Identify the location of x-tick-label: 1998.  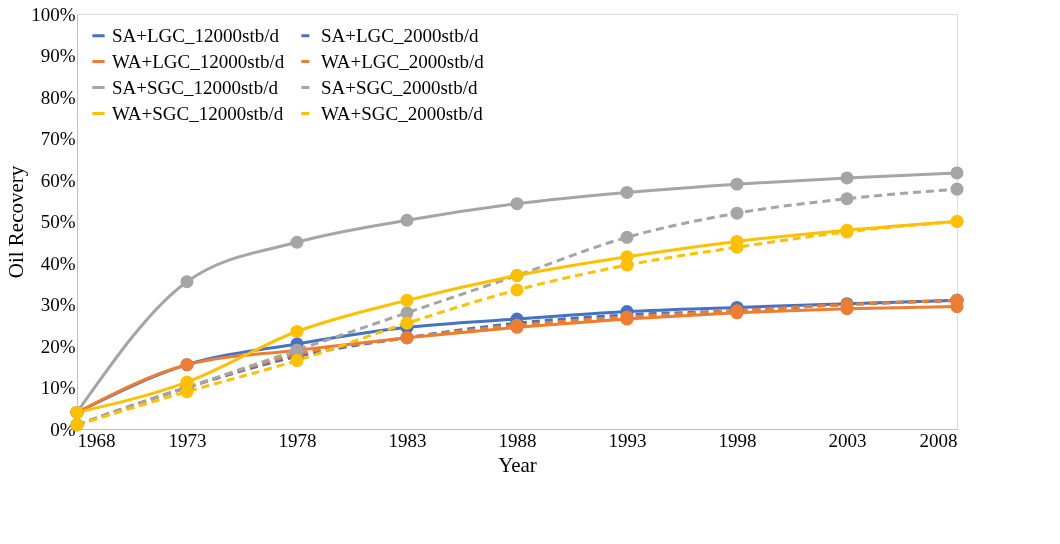
(737, 440).